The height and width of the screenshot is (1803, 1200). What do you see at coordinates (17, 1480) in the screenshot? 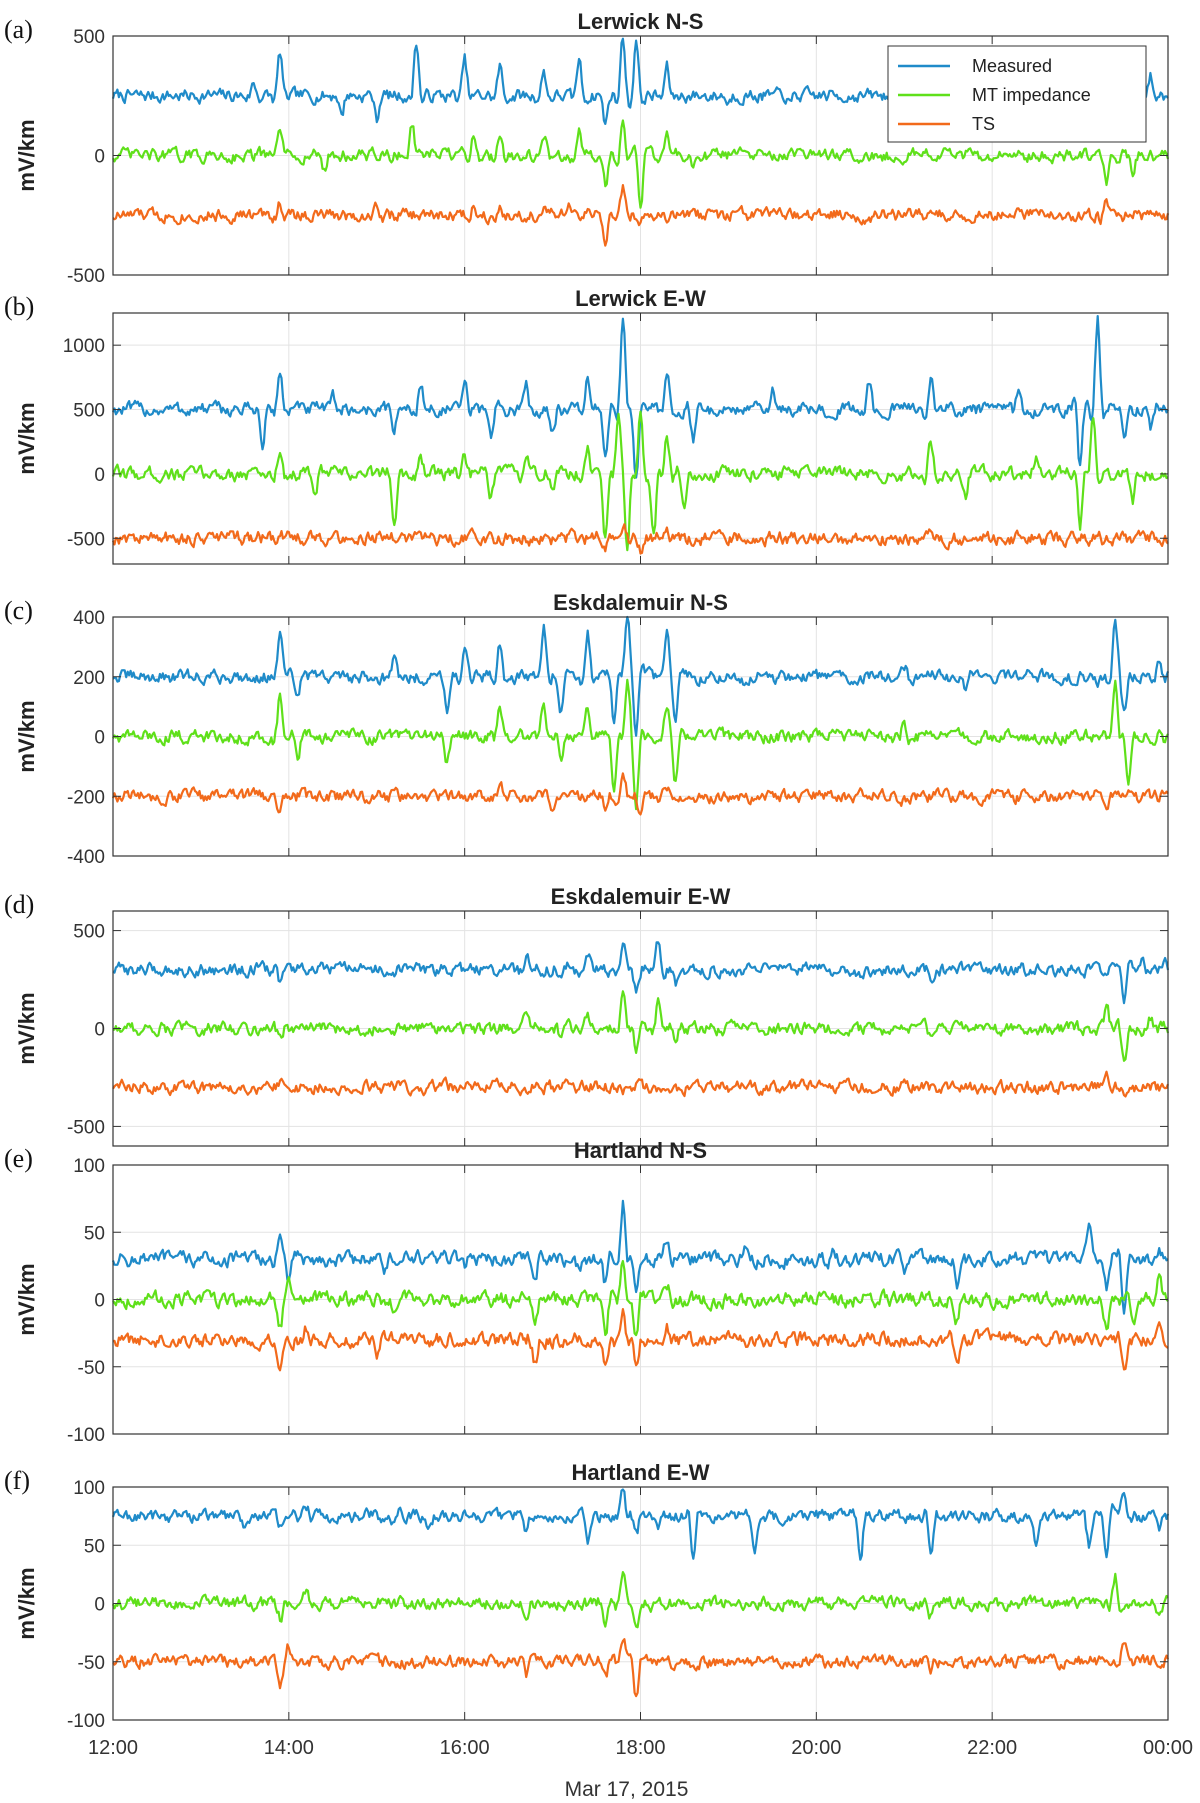
I see `panel-letter: (f)` at bounding box center [17, 1480].